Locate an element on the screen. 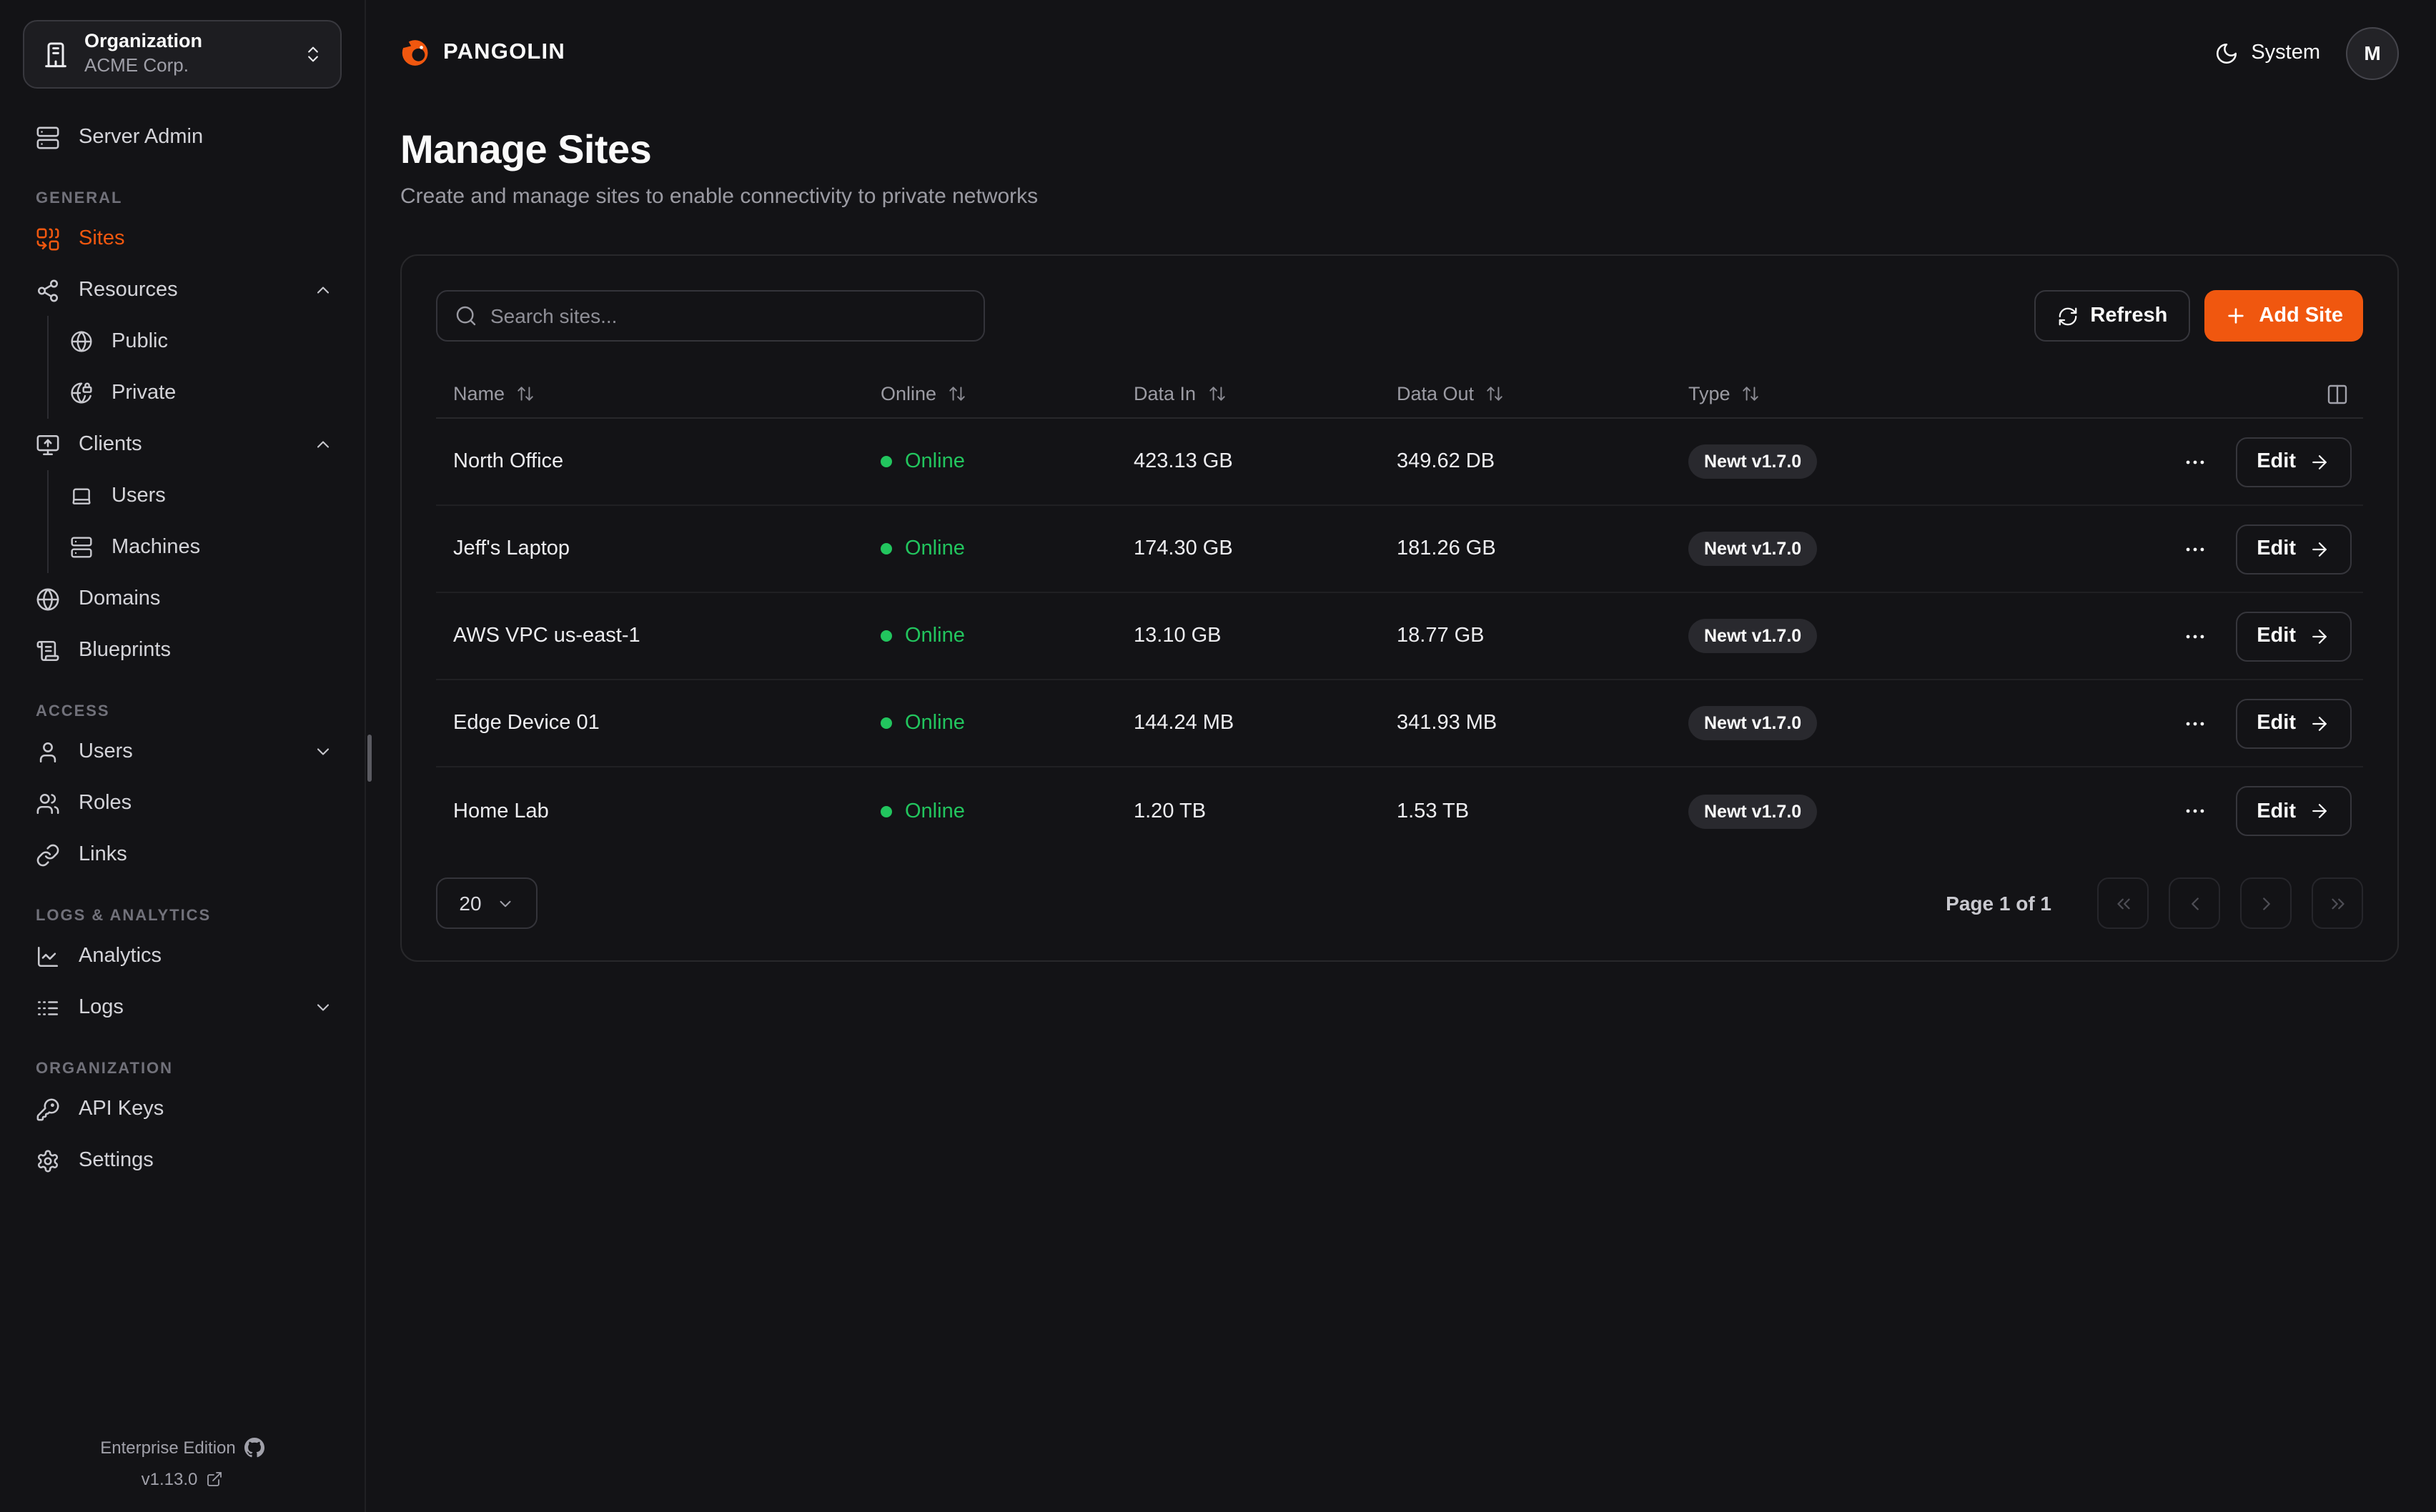  section-label-access: ACCESS is located at coordinates (73, 712).